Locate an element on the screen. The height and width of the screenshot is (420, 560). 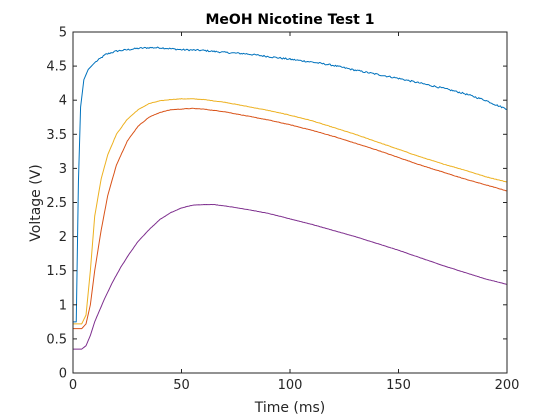
x-tick-label-0: 0 is located at coordinates (73, 385).